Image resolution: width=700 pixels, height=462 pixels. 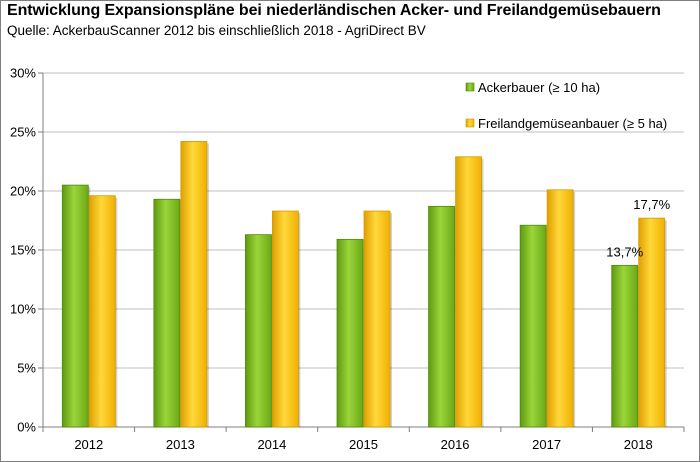 What do you see at coordinates (363, 444) in the screenshot?
I see `x-tick-label: 2015` at bounding box center [363, 444].